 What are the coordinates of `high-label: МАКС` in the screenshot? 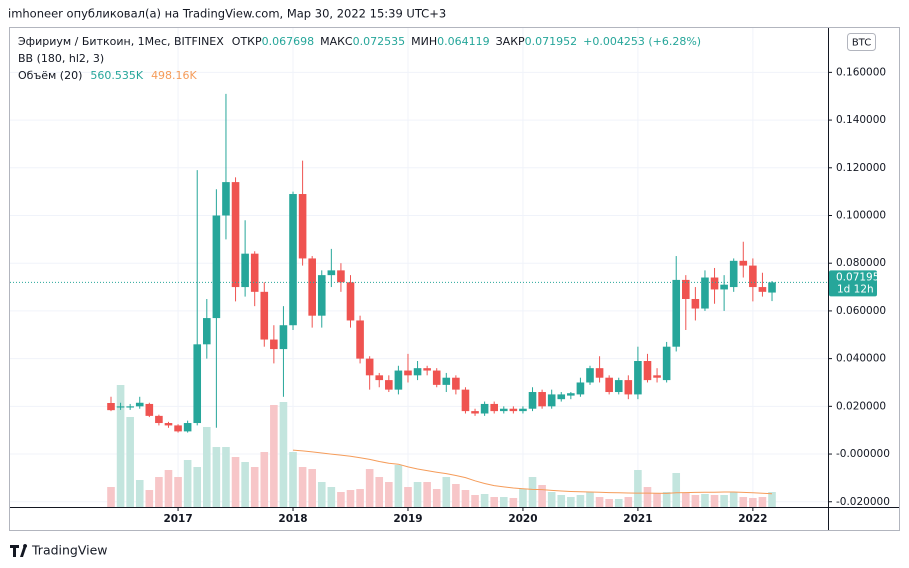 It's located at (336, 41).